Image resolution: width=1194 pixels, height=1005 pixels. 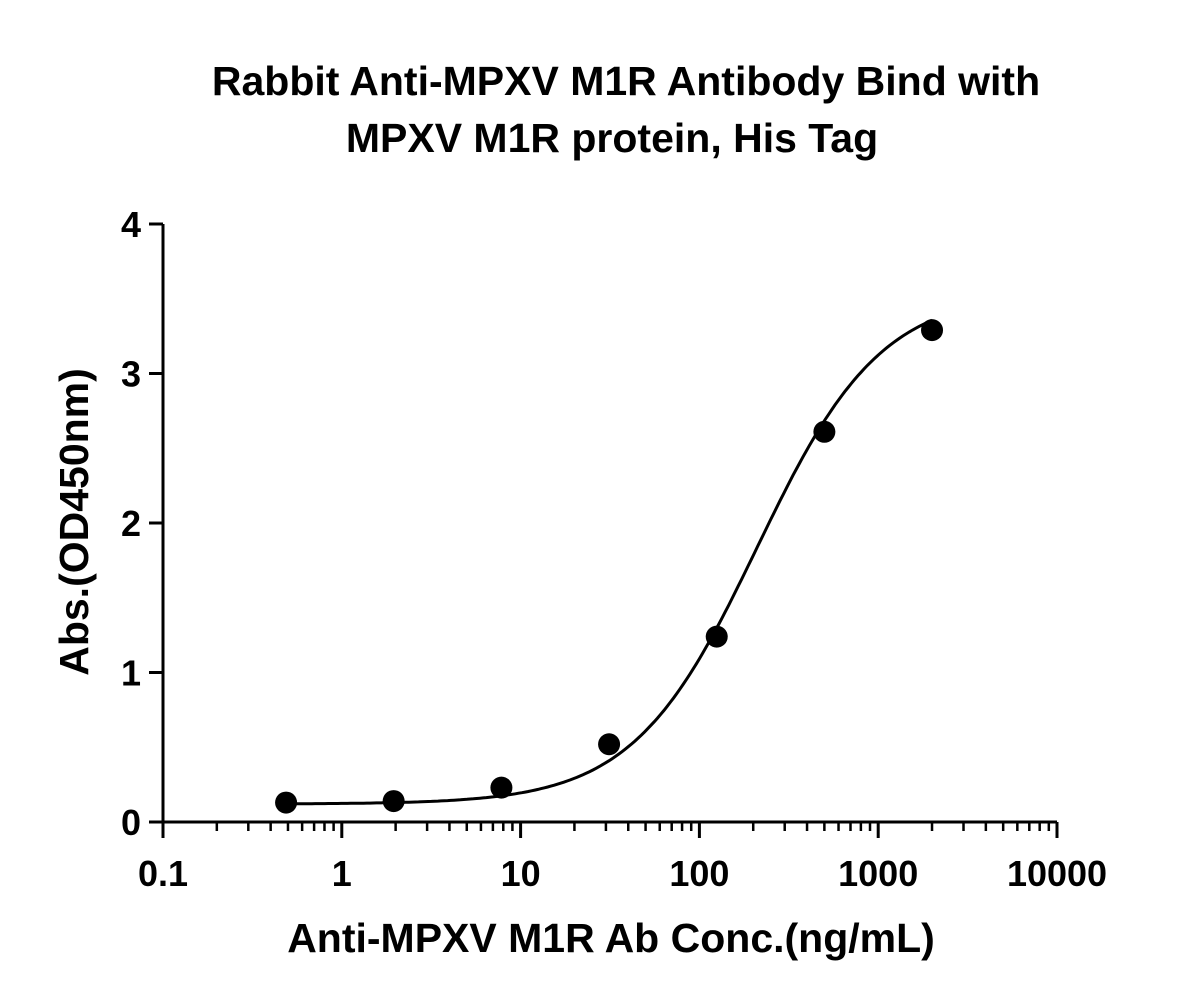 I want to click on x-tick-label: 1, so click(x=342, y=873).